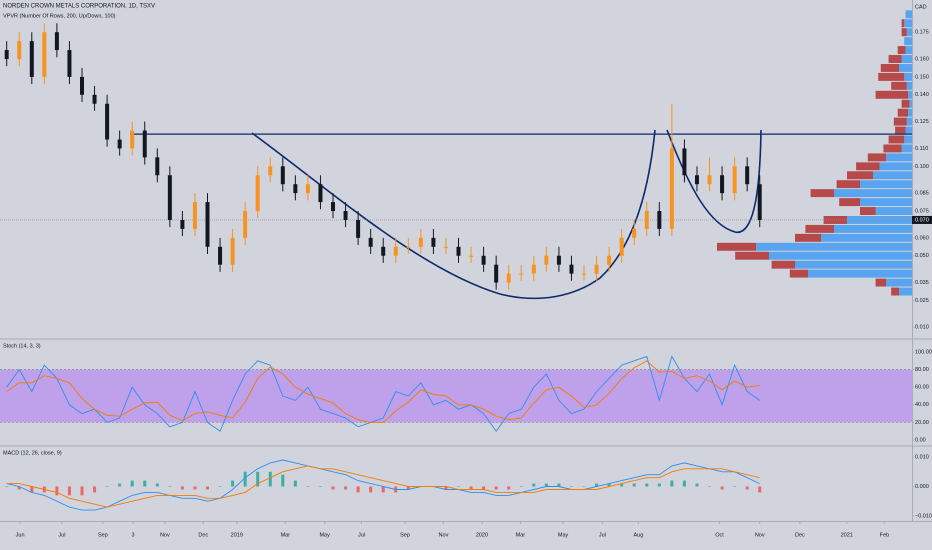  What do you see at coordinates (482, 535) in the screenshot?
I see `x-tick-label: 2020` at bounding box center [482, 535].